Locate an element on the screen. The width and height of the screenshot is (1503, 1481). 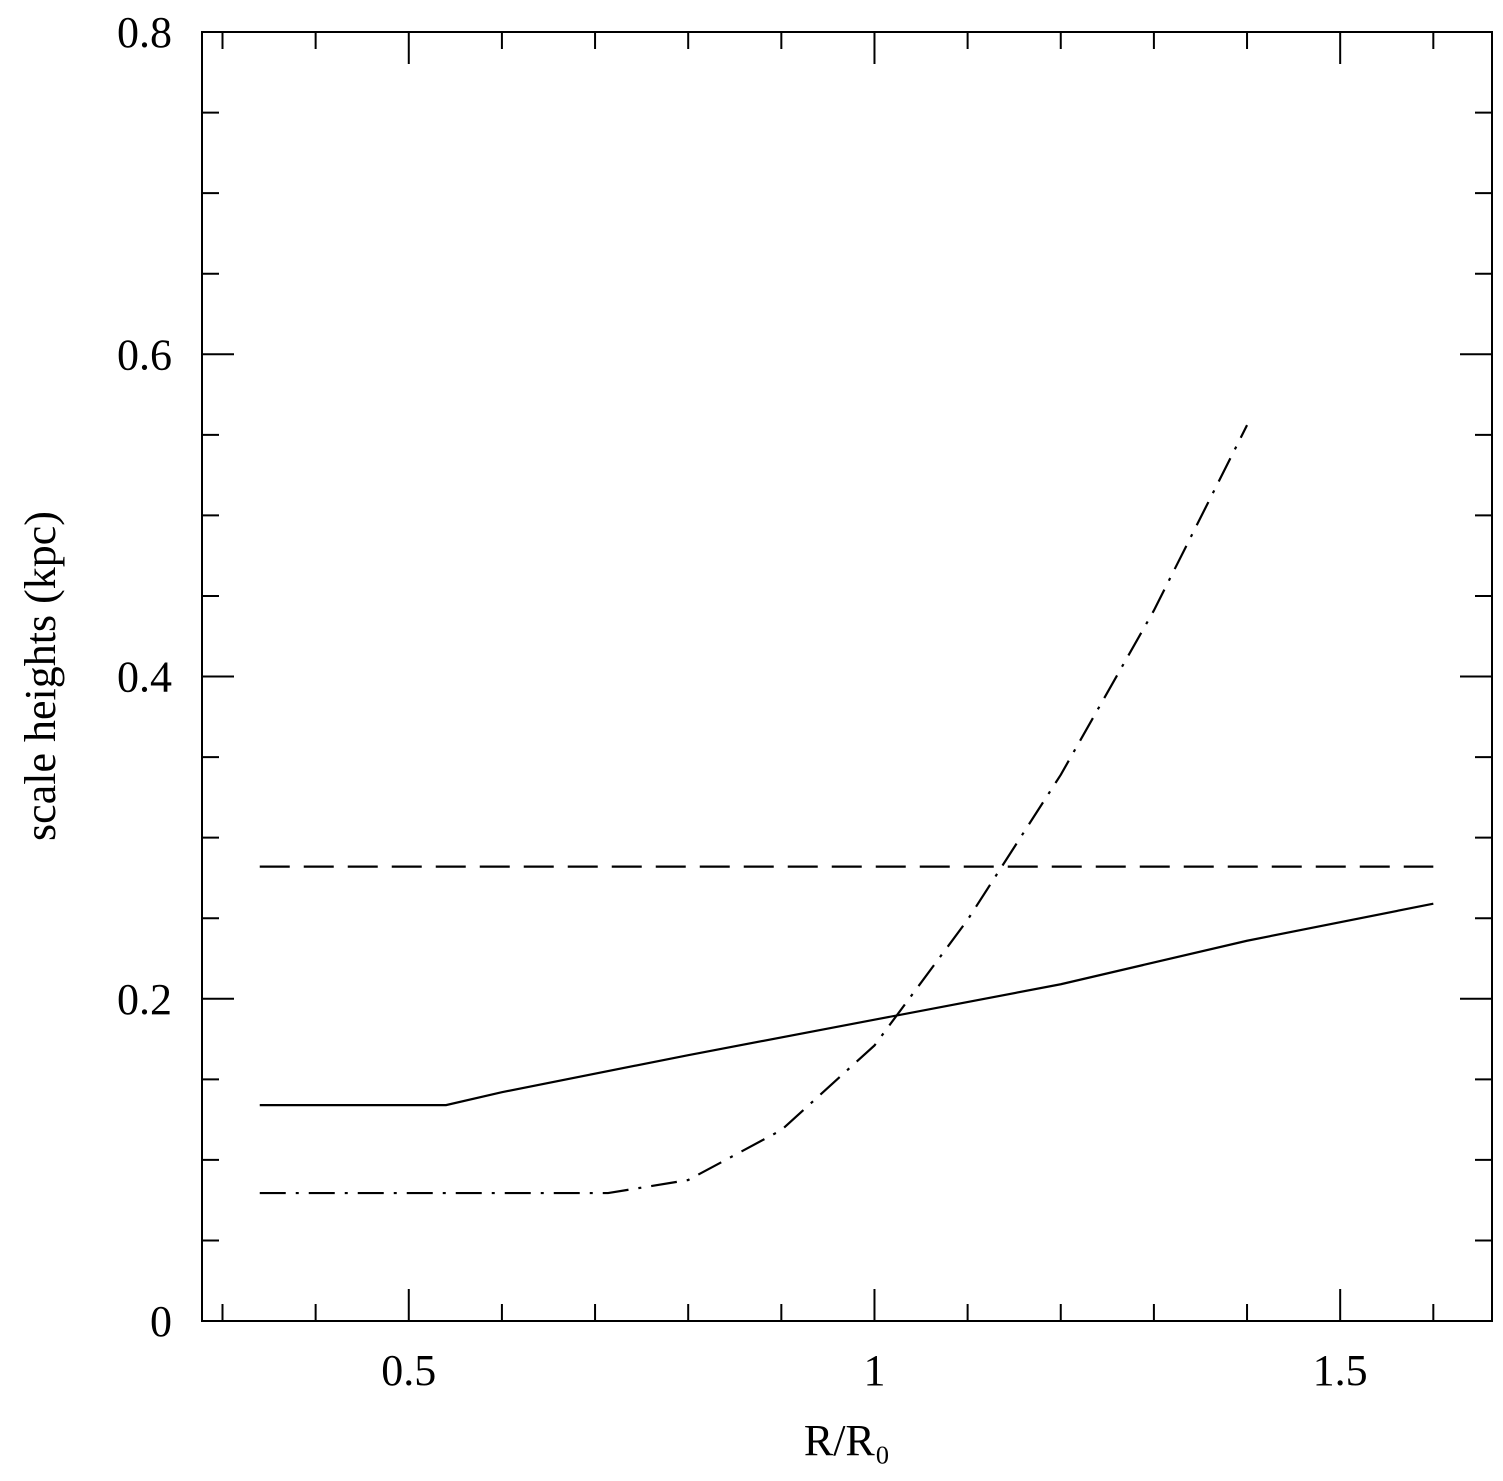
y-tick-label: 0.4 is located at coordinates (144, 677).